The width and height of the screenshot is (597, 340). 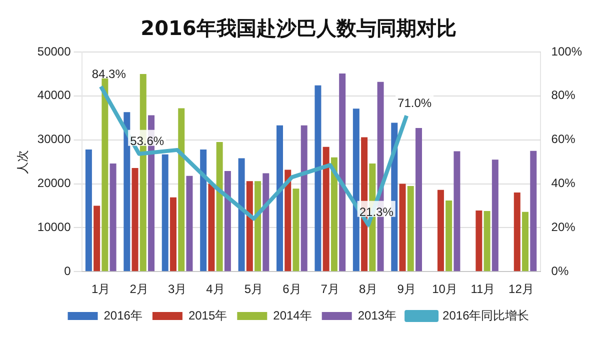 What do you see at coordinates (486, 315) in the screenshot?
I see `legend-label: 2016年同比增长` at bounding box center [486, 315].